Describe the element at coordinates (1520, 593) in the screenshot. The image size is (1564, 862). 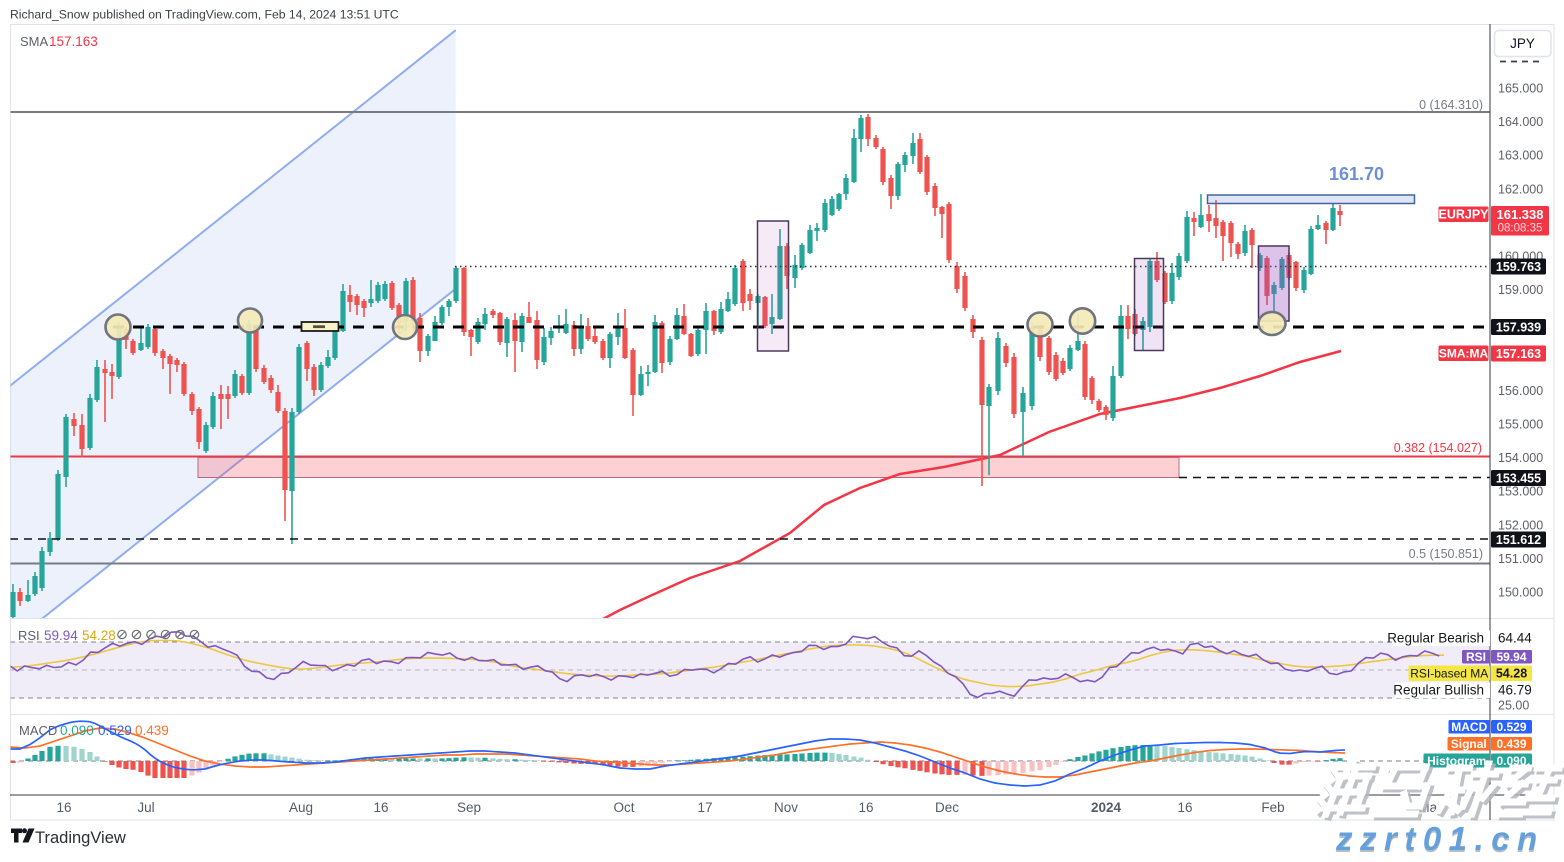
I see `svg-text: 150.000` at that location.